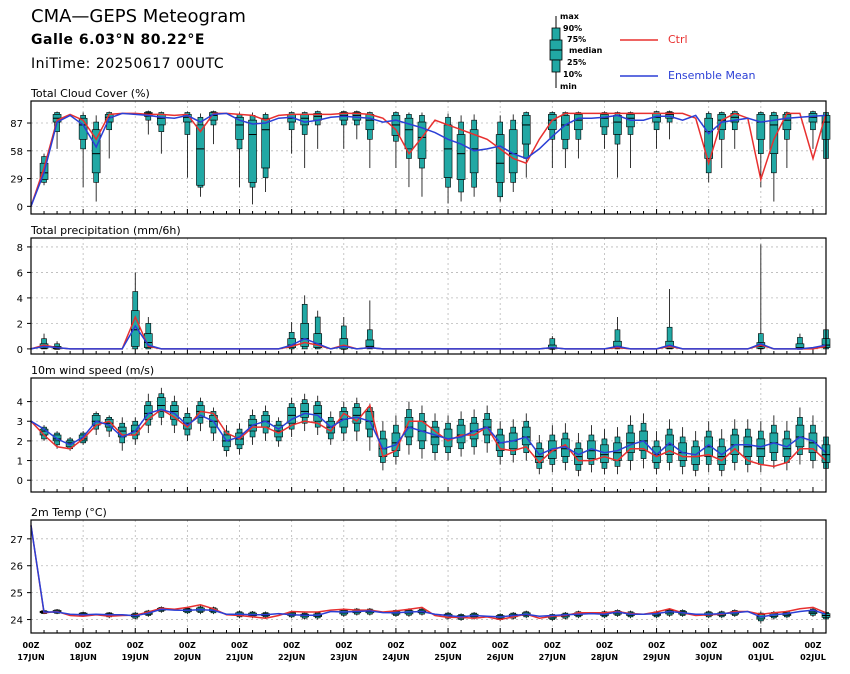 The image size is (850, 674). I want to click on y-tick-label: 24, so click(16, 621).